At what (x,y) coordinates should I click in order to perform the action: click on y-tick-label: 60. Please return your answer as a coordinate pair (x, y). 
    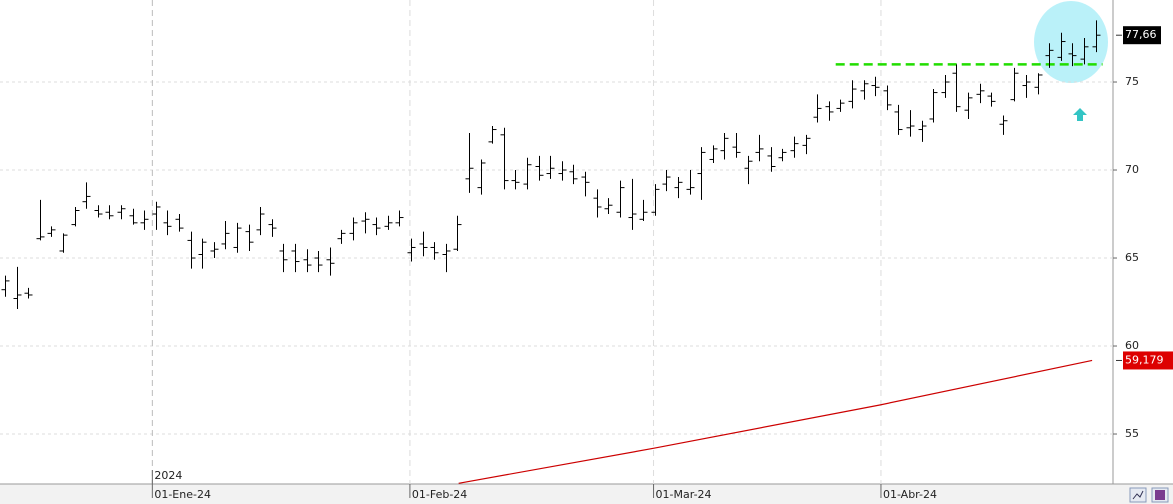
    Looking at the image, I should click on (1132, 345).